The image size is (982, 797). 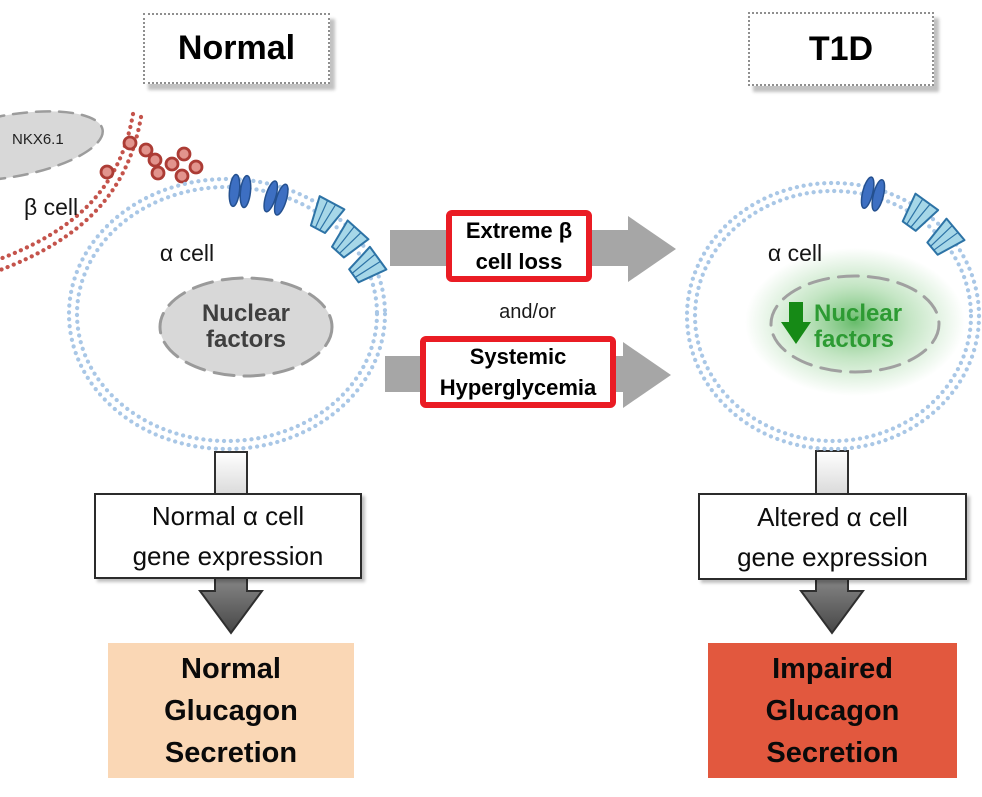 I want to click on beta-cell, so click(x=102, y=191).